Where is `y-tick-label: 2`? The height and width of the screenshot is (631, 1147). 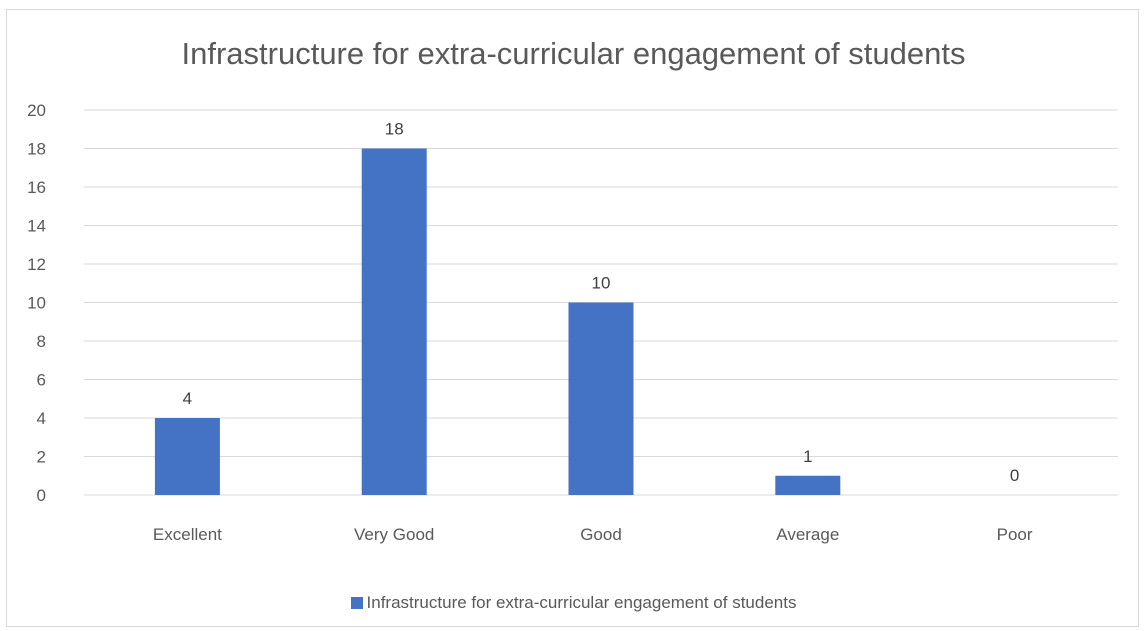 y-tick-label: 2 is located at coordinates (41, 457).